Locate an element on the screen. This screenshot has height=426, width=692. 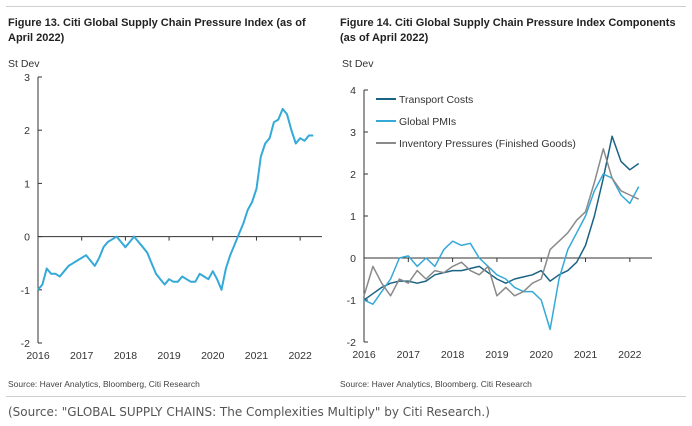
figure-13-y-unit: St Dev is located at coordinates (24, 64).